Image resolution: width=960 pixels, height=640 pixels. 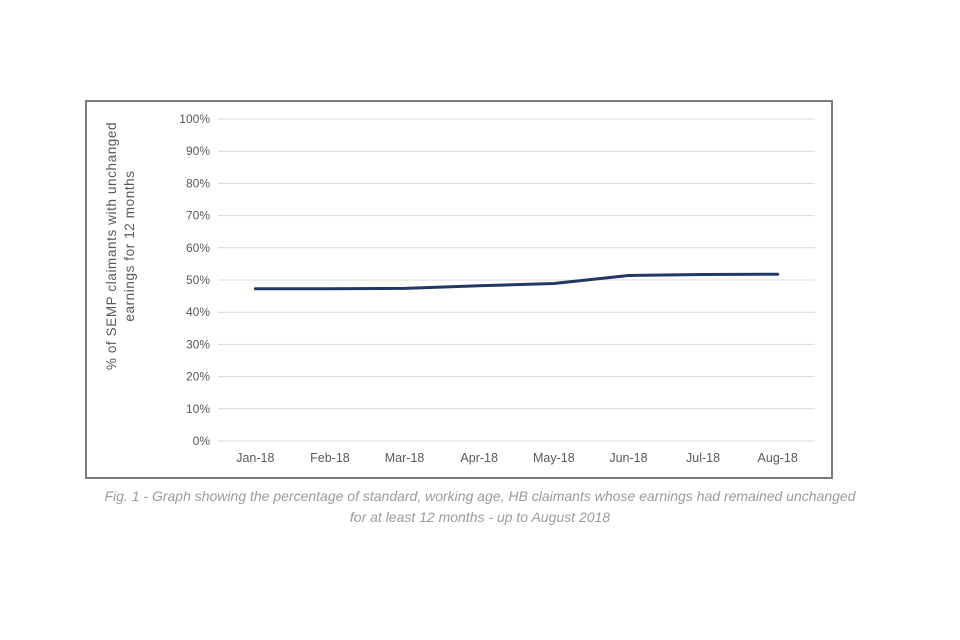 What do you see at coordinates (703, 458) in the screenshot?
I see `x-tick-label: Jul-18` at bounding box center [703, 458].